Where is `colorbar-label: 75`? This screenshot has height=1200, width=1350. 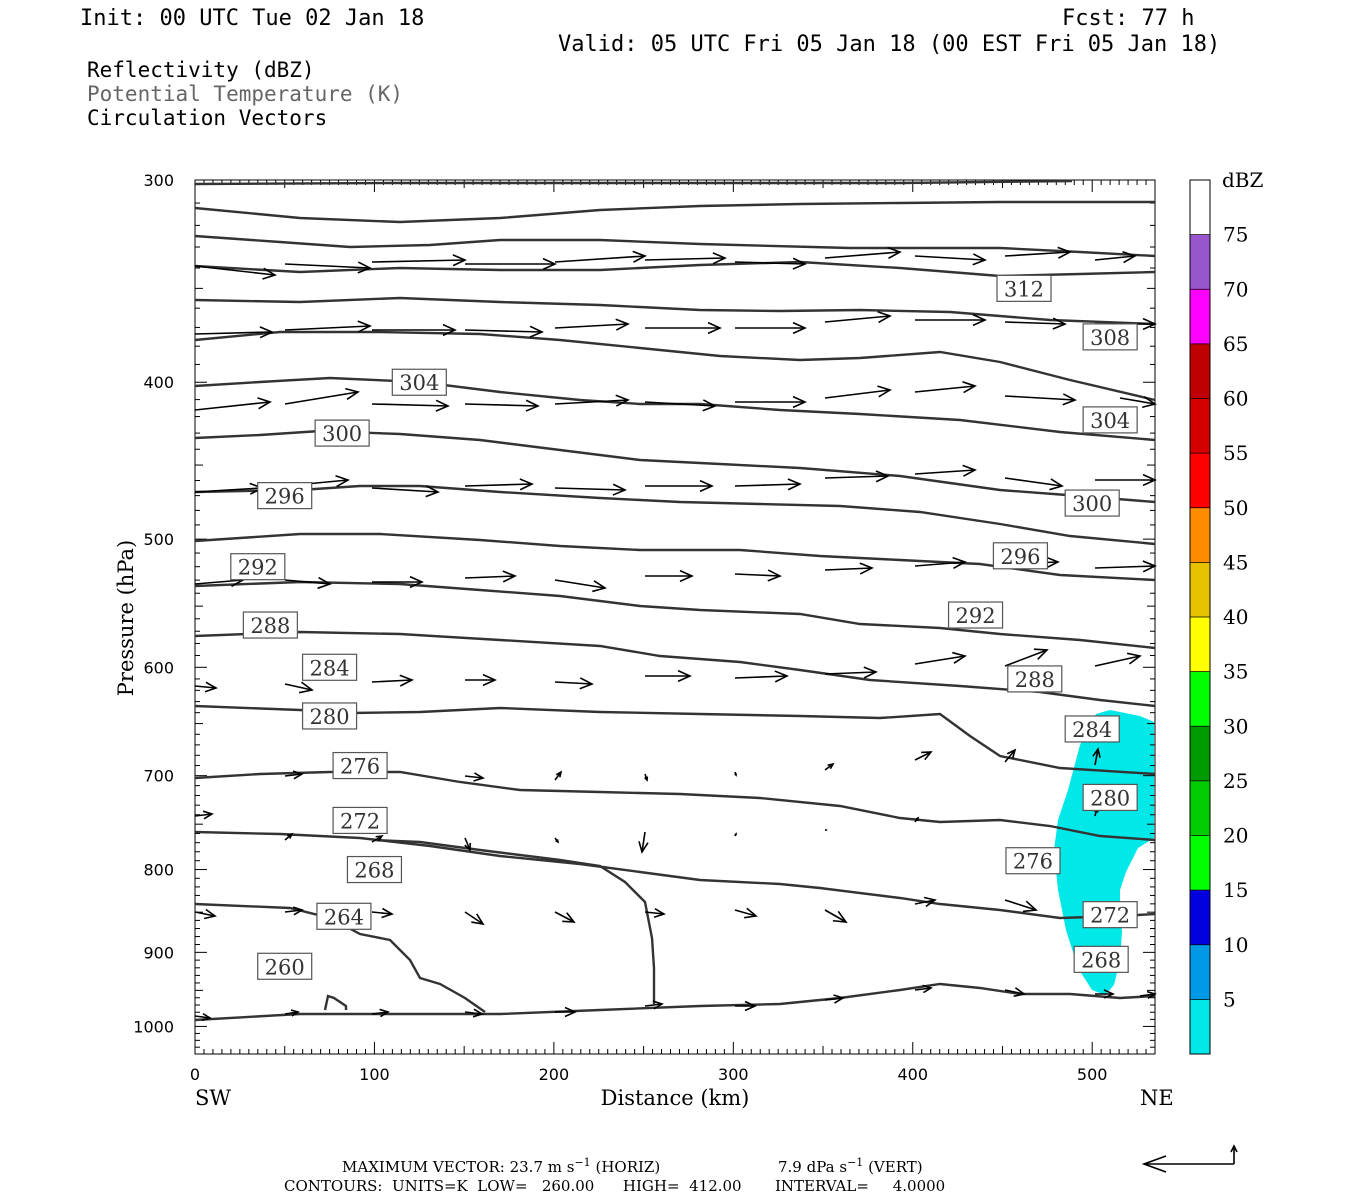
colorbar-label: 75 is located at coordinates (1235, 235).